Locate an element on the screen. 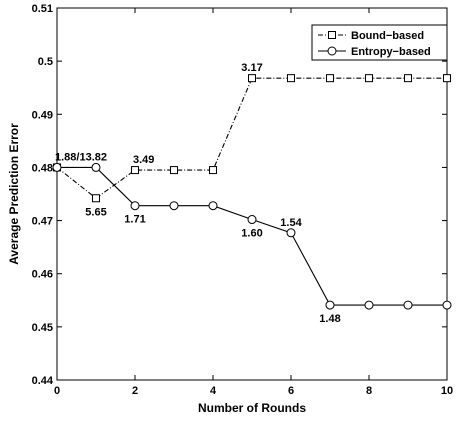 Image resolution: width=456 pixels, height=421 pixels. data-label: 3.49 is located at coordinates (143, 160).